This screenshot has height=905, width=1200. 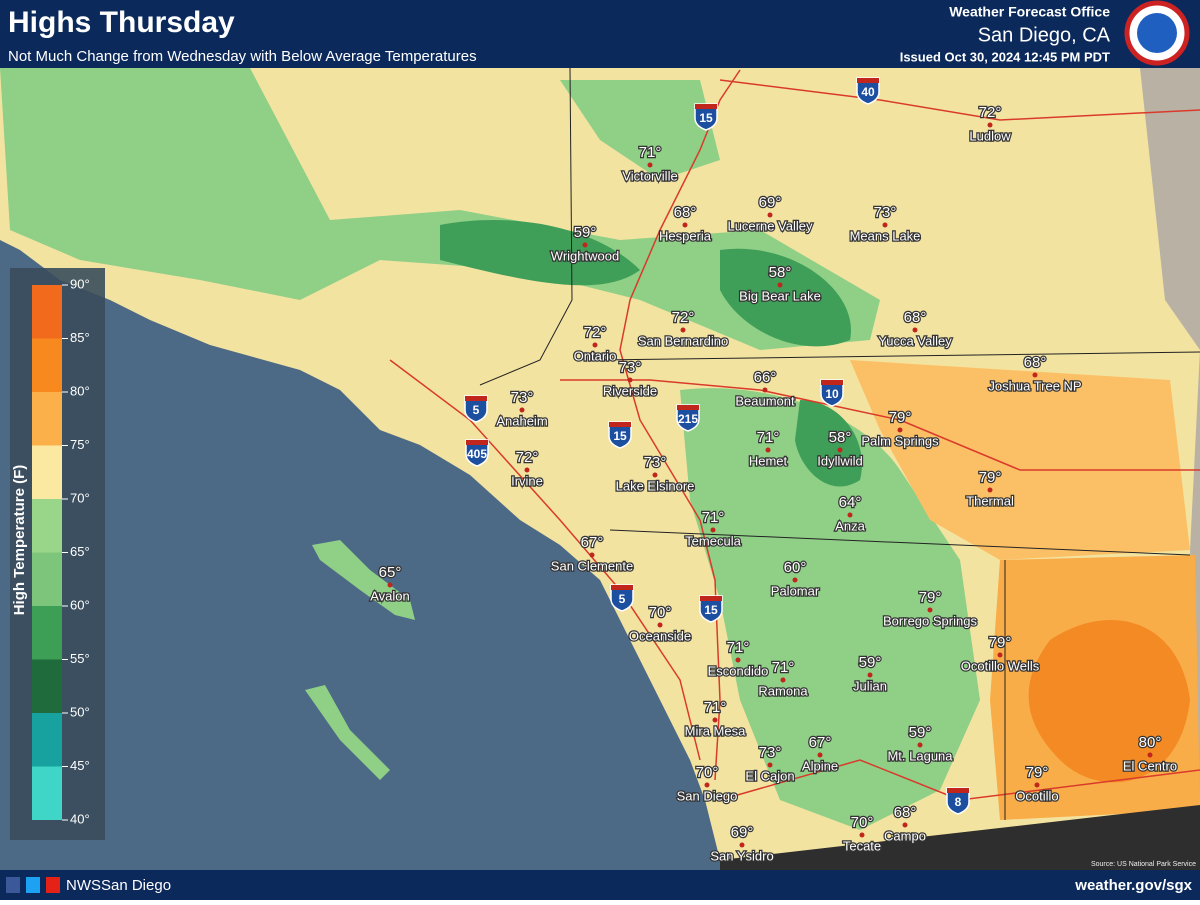 What do you see at coordinates (1029, 12) in the screenshot?
I see `office: Weather Forecast Office` at bounding box center [1029, 12].